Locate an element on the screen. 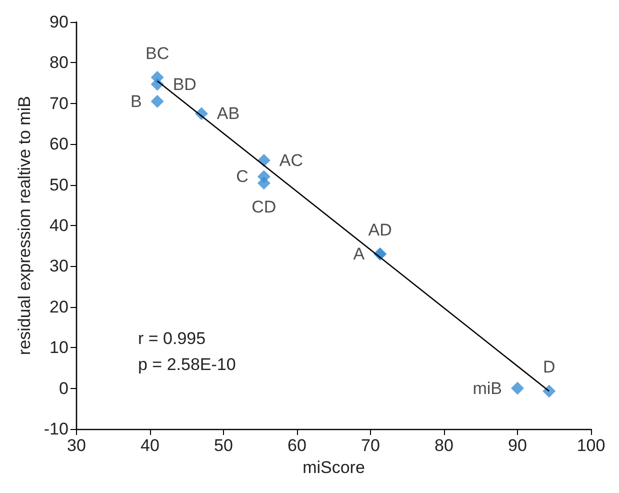  y-tick-label: 0 is located at coordinates (63, 388).